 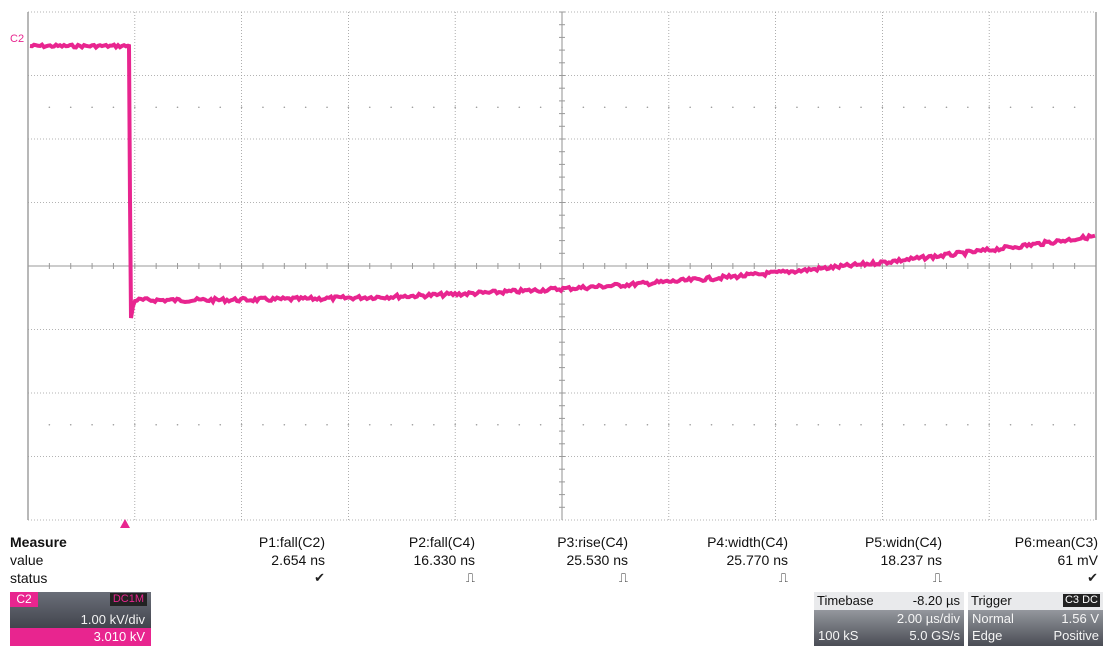 I want to click on measure-param-value: 16.330 ns, so click(x=444, y=560).